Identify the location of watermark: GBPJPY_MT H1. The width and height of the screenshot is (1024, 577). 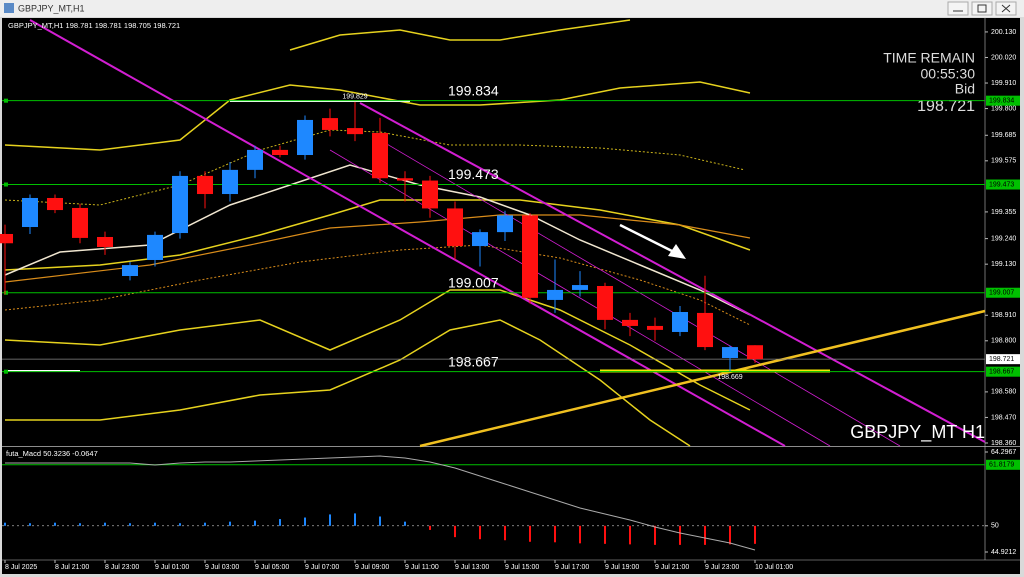
(917, 432).